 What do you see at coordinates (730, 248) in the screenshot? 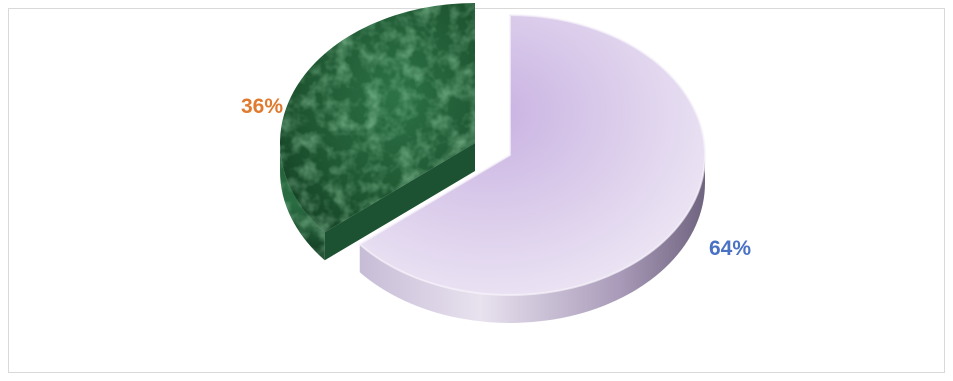
I see `data-label-1: 64%` at bounding box center [730, 248].